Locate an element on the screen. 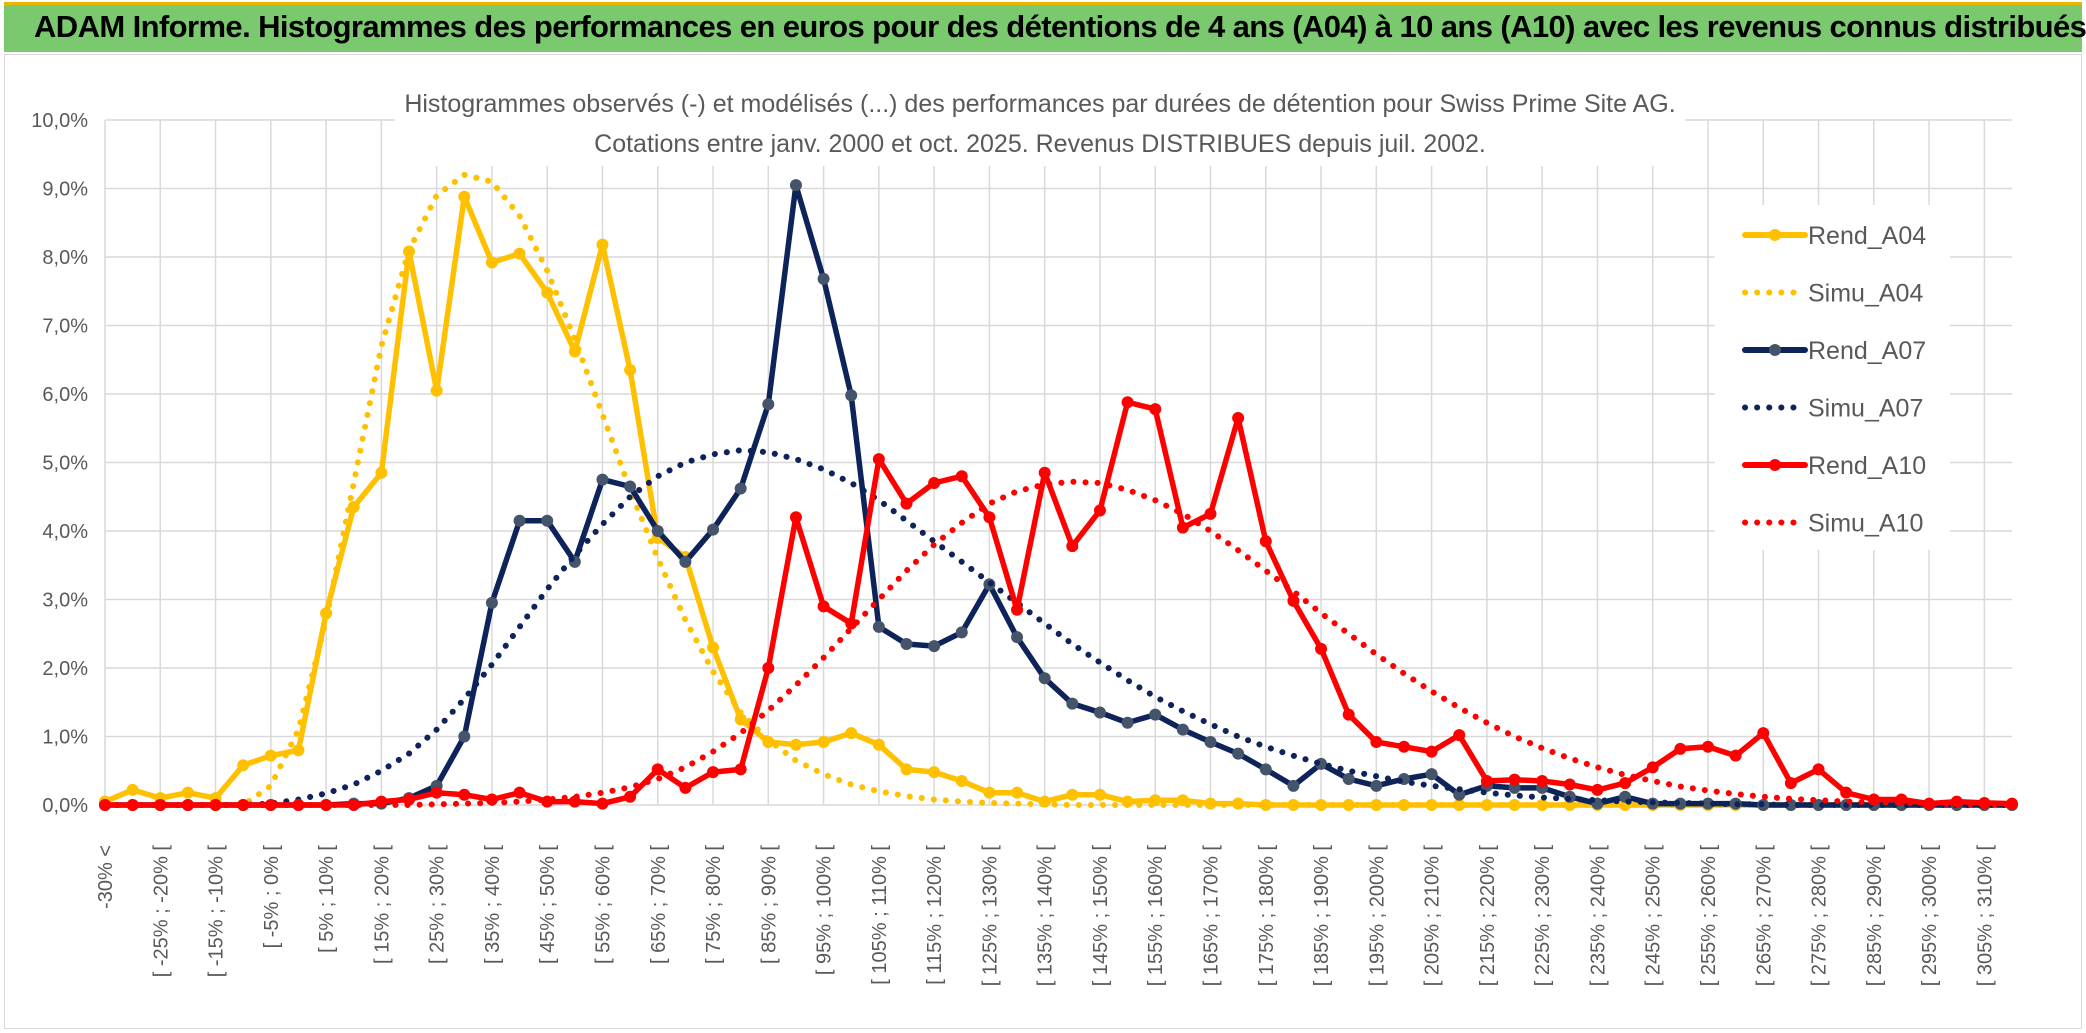 Image resolution: width=2086 pixels, height=1033 pixels. x-tick-label: [ 15% ; 20% [ is located at coordinates (382, 904).